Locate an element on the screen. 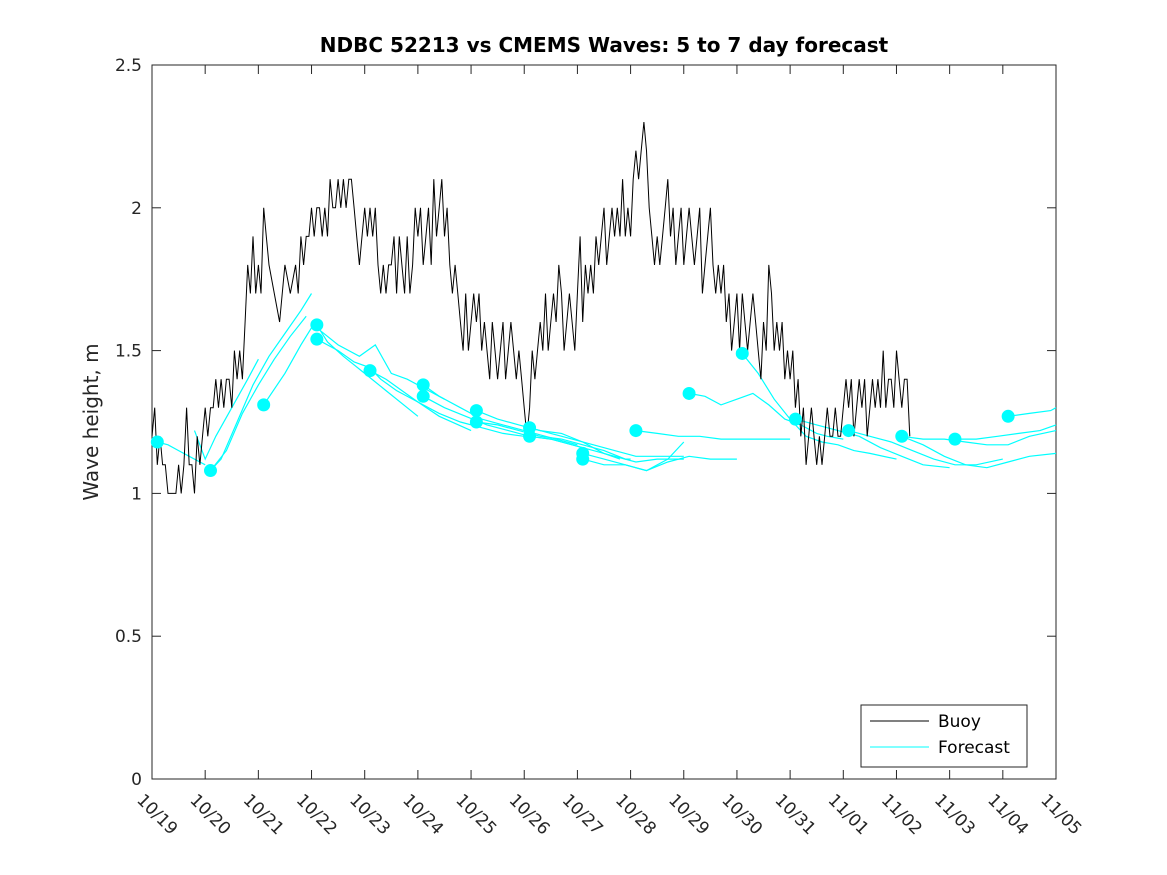 This screenshot has width=1167, height=875. forecast-markers is located at coordinates (582, 398).